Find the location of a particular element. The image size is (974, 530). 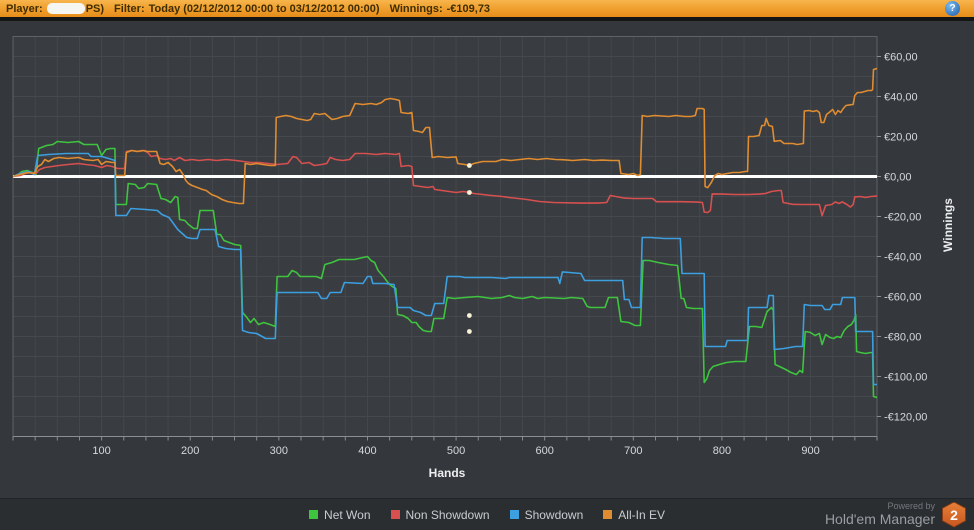

legend-item-all-in-ev: All-In EV is located at coordinates (634, 515).